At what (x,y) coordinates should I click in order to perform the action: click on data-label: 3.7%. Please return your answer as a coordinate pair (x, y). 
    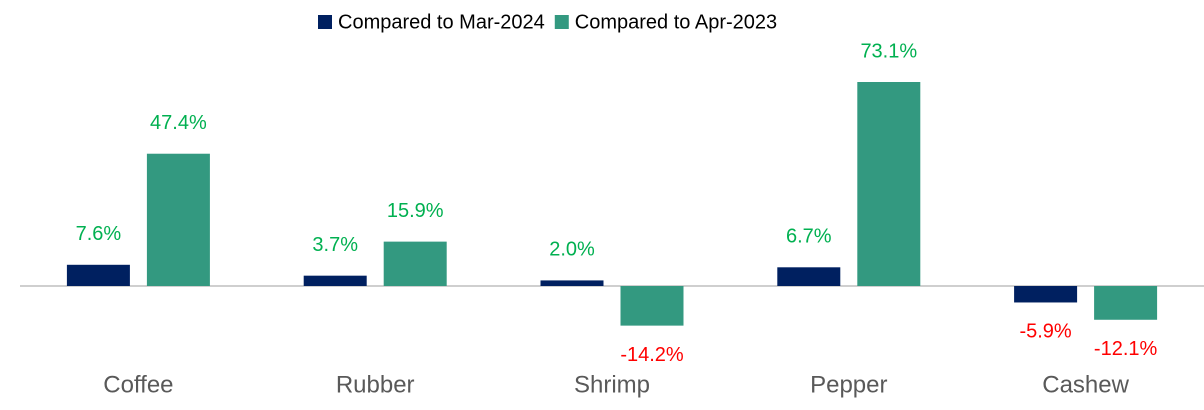
    Looking at the image, I should click on (335, 245).